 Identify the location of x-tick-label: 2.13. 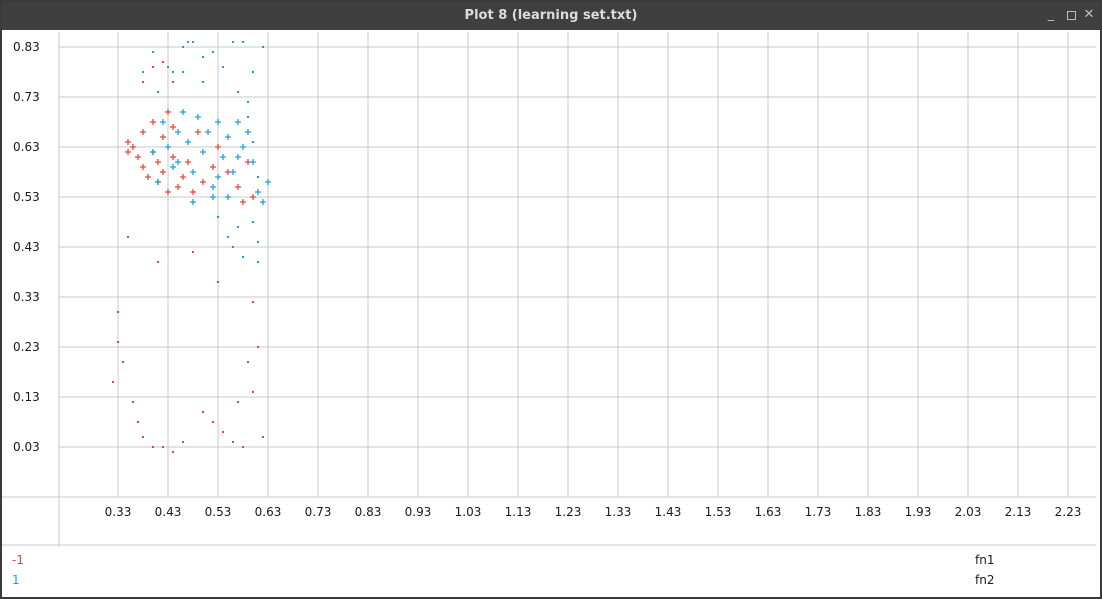
(1018, 512).